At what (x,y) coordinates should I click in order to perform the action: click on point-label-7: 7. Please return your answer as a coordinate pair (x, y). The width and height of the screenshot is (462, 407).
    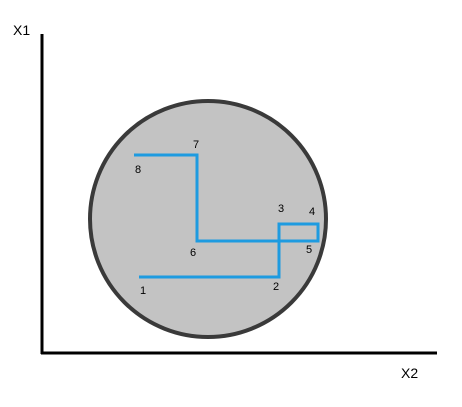
    Looking at the image, I should click on (196, 145).